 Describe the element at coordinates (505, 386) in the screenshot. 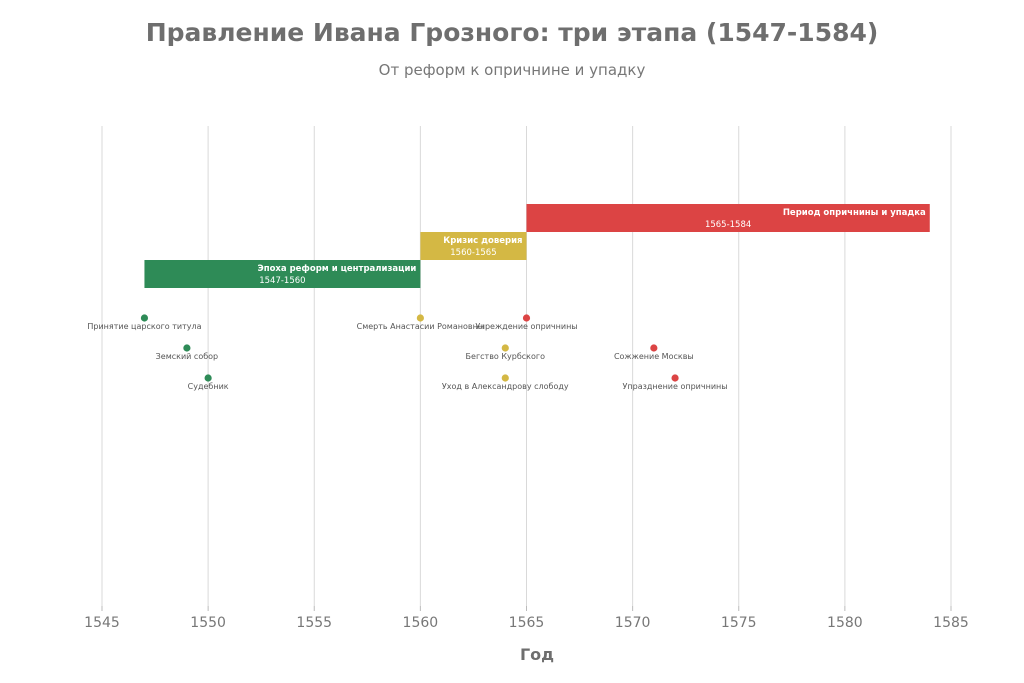

I see `event-label: Уход в Александрову слободу` at that location.